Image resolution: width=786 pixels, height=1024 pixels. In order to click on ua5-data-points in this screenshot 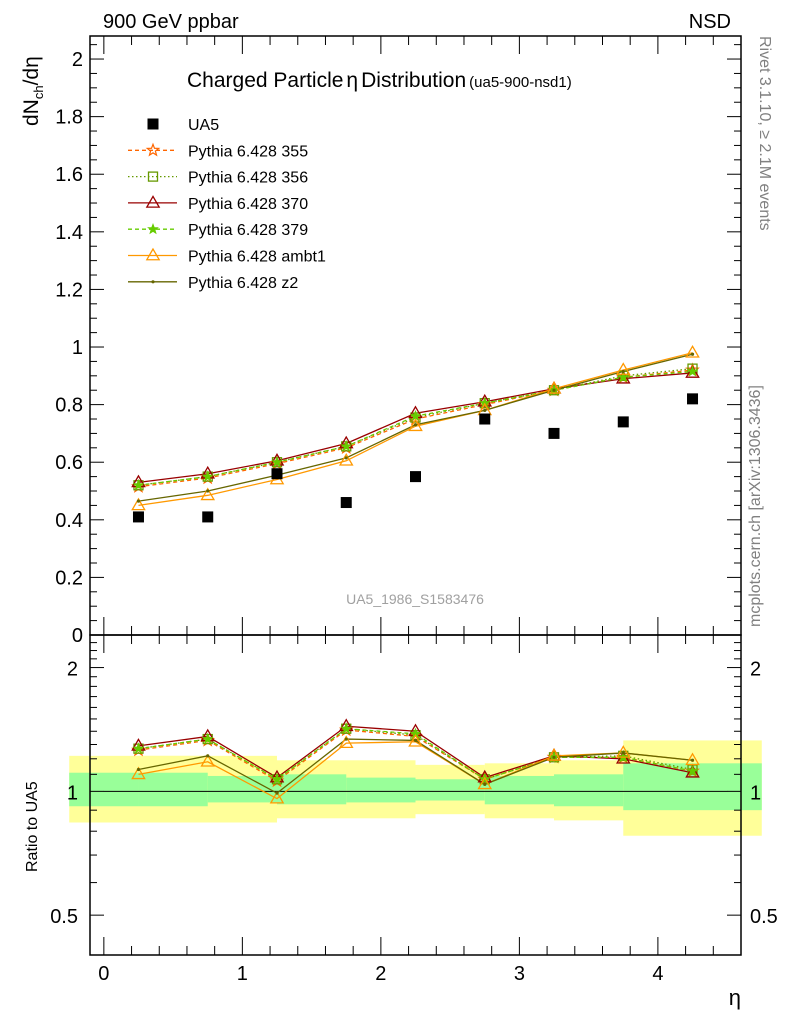, I will do `click(415, 458)`.